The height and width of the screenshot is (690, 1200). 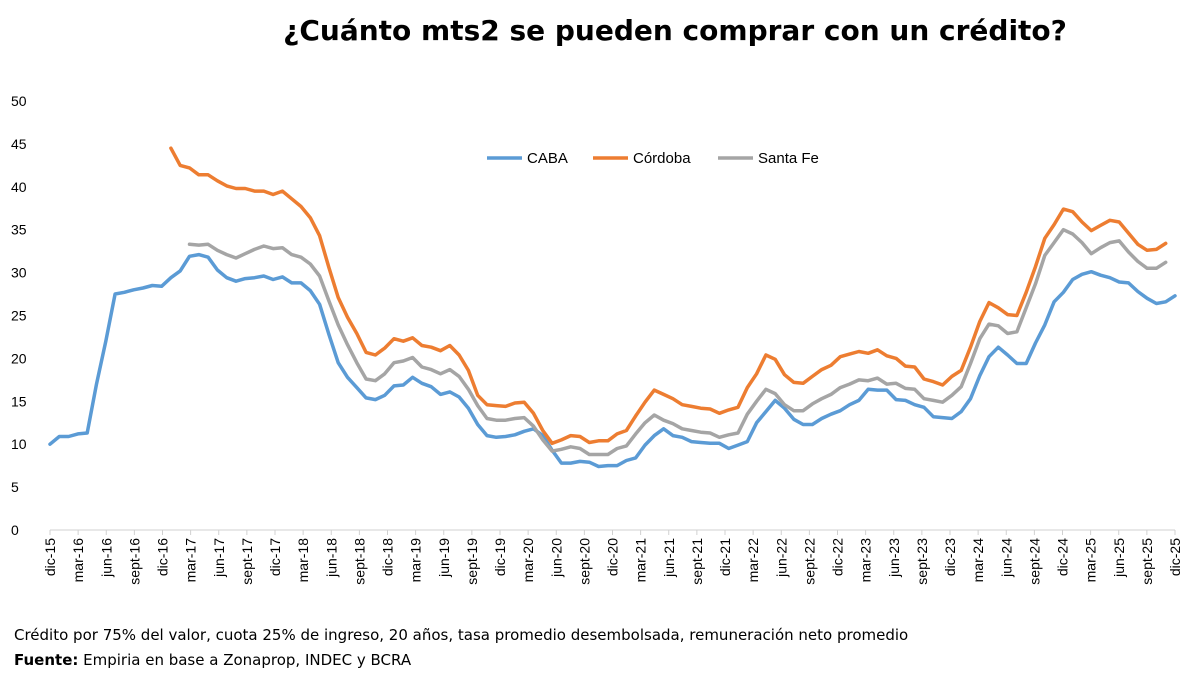 What do you see at coordinates (163, 557) in the screenshot?
I see `x-tick-label: dic-16` at bounding box center [163, 557].